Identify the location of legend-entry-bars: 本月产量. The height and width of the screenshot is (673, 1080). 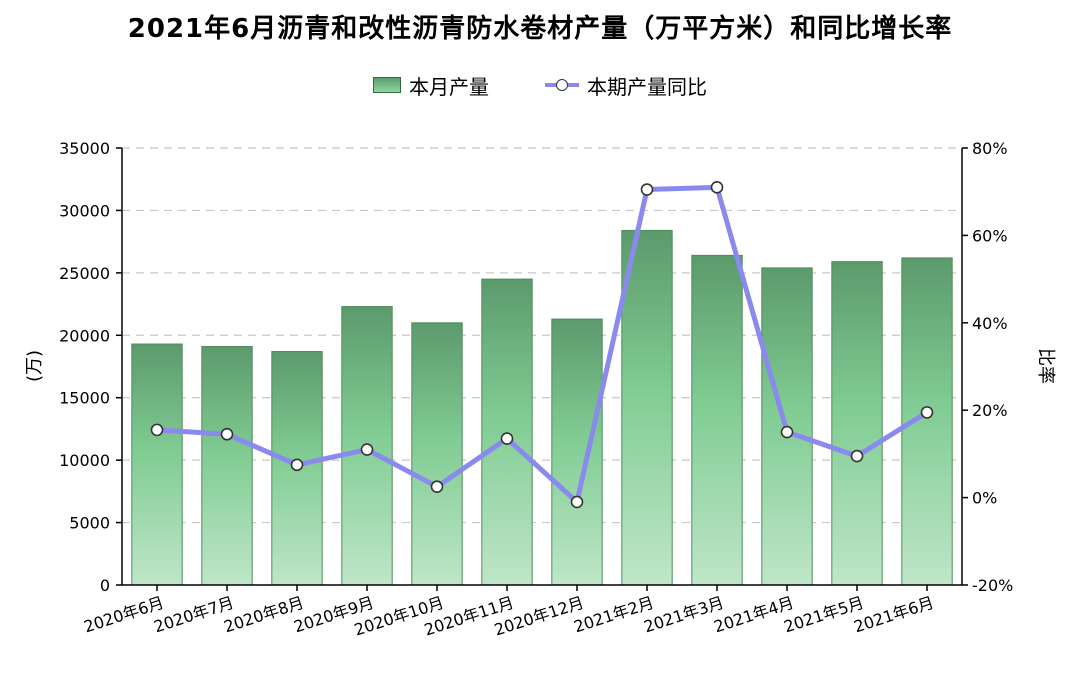
(431, 85).